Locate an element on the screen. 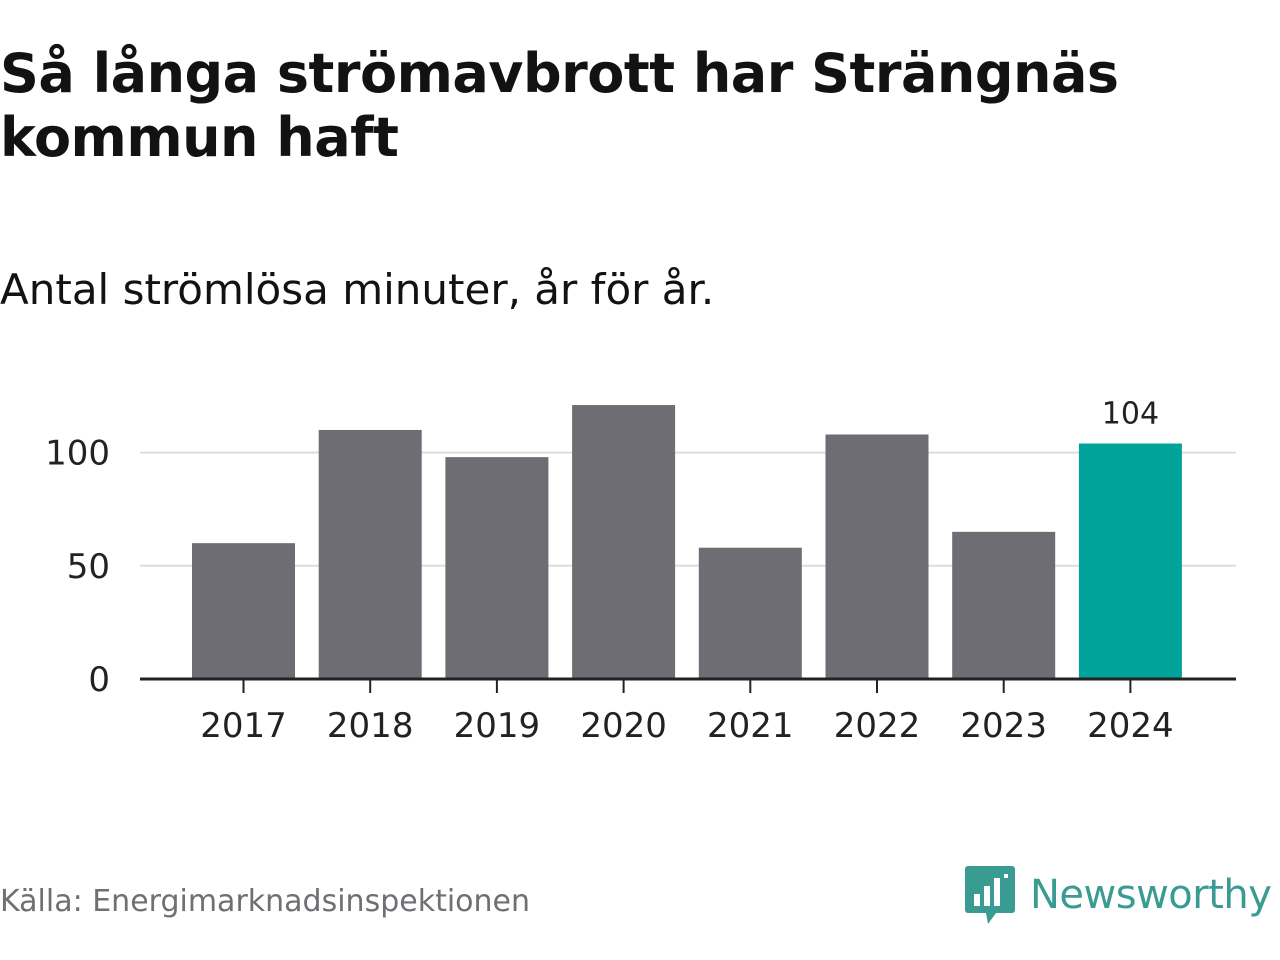 This screenshot has width=1280, height=960. bar-2024 is located at coordinates (1130, 561).